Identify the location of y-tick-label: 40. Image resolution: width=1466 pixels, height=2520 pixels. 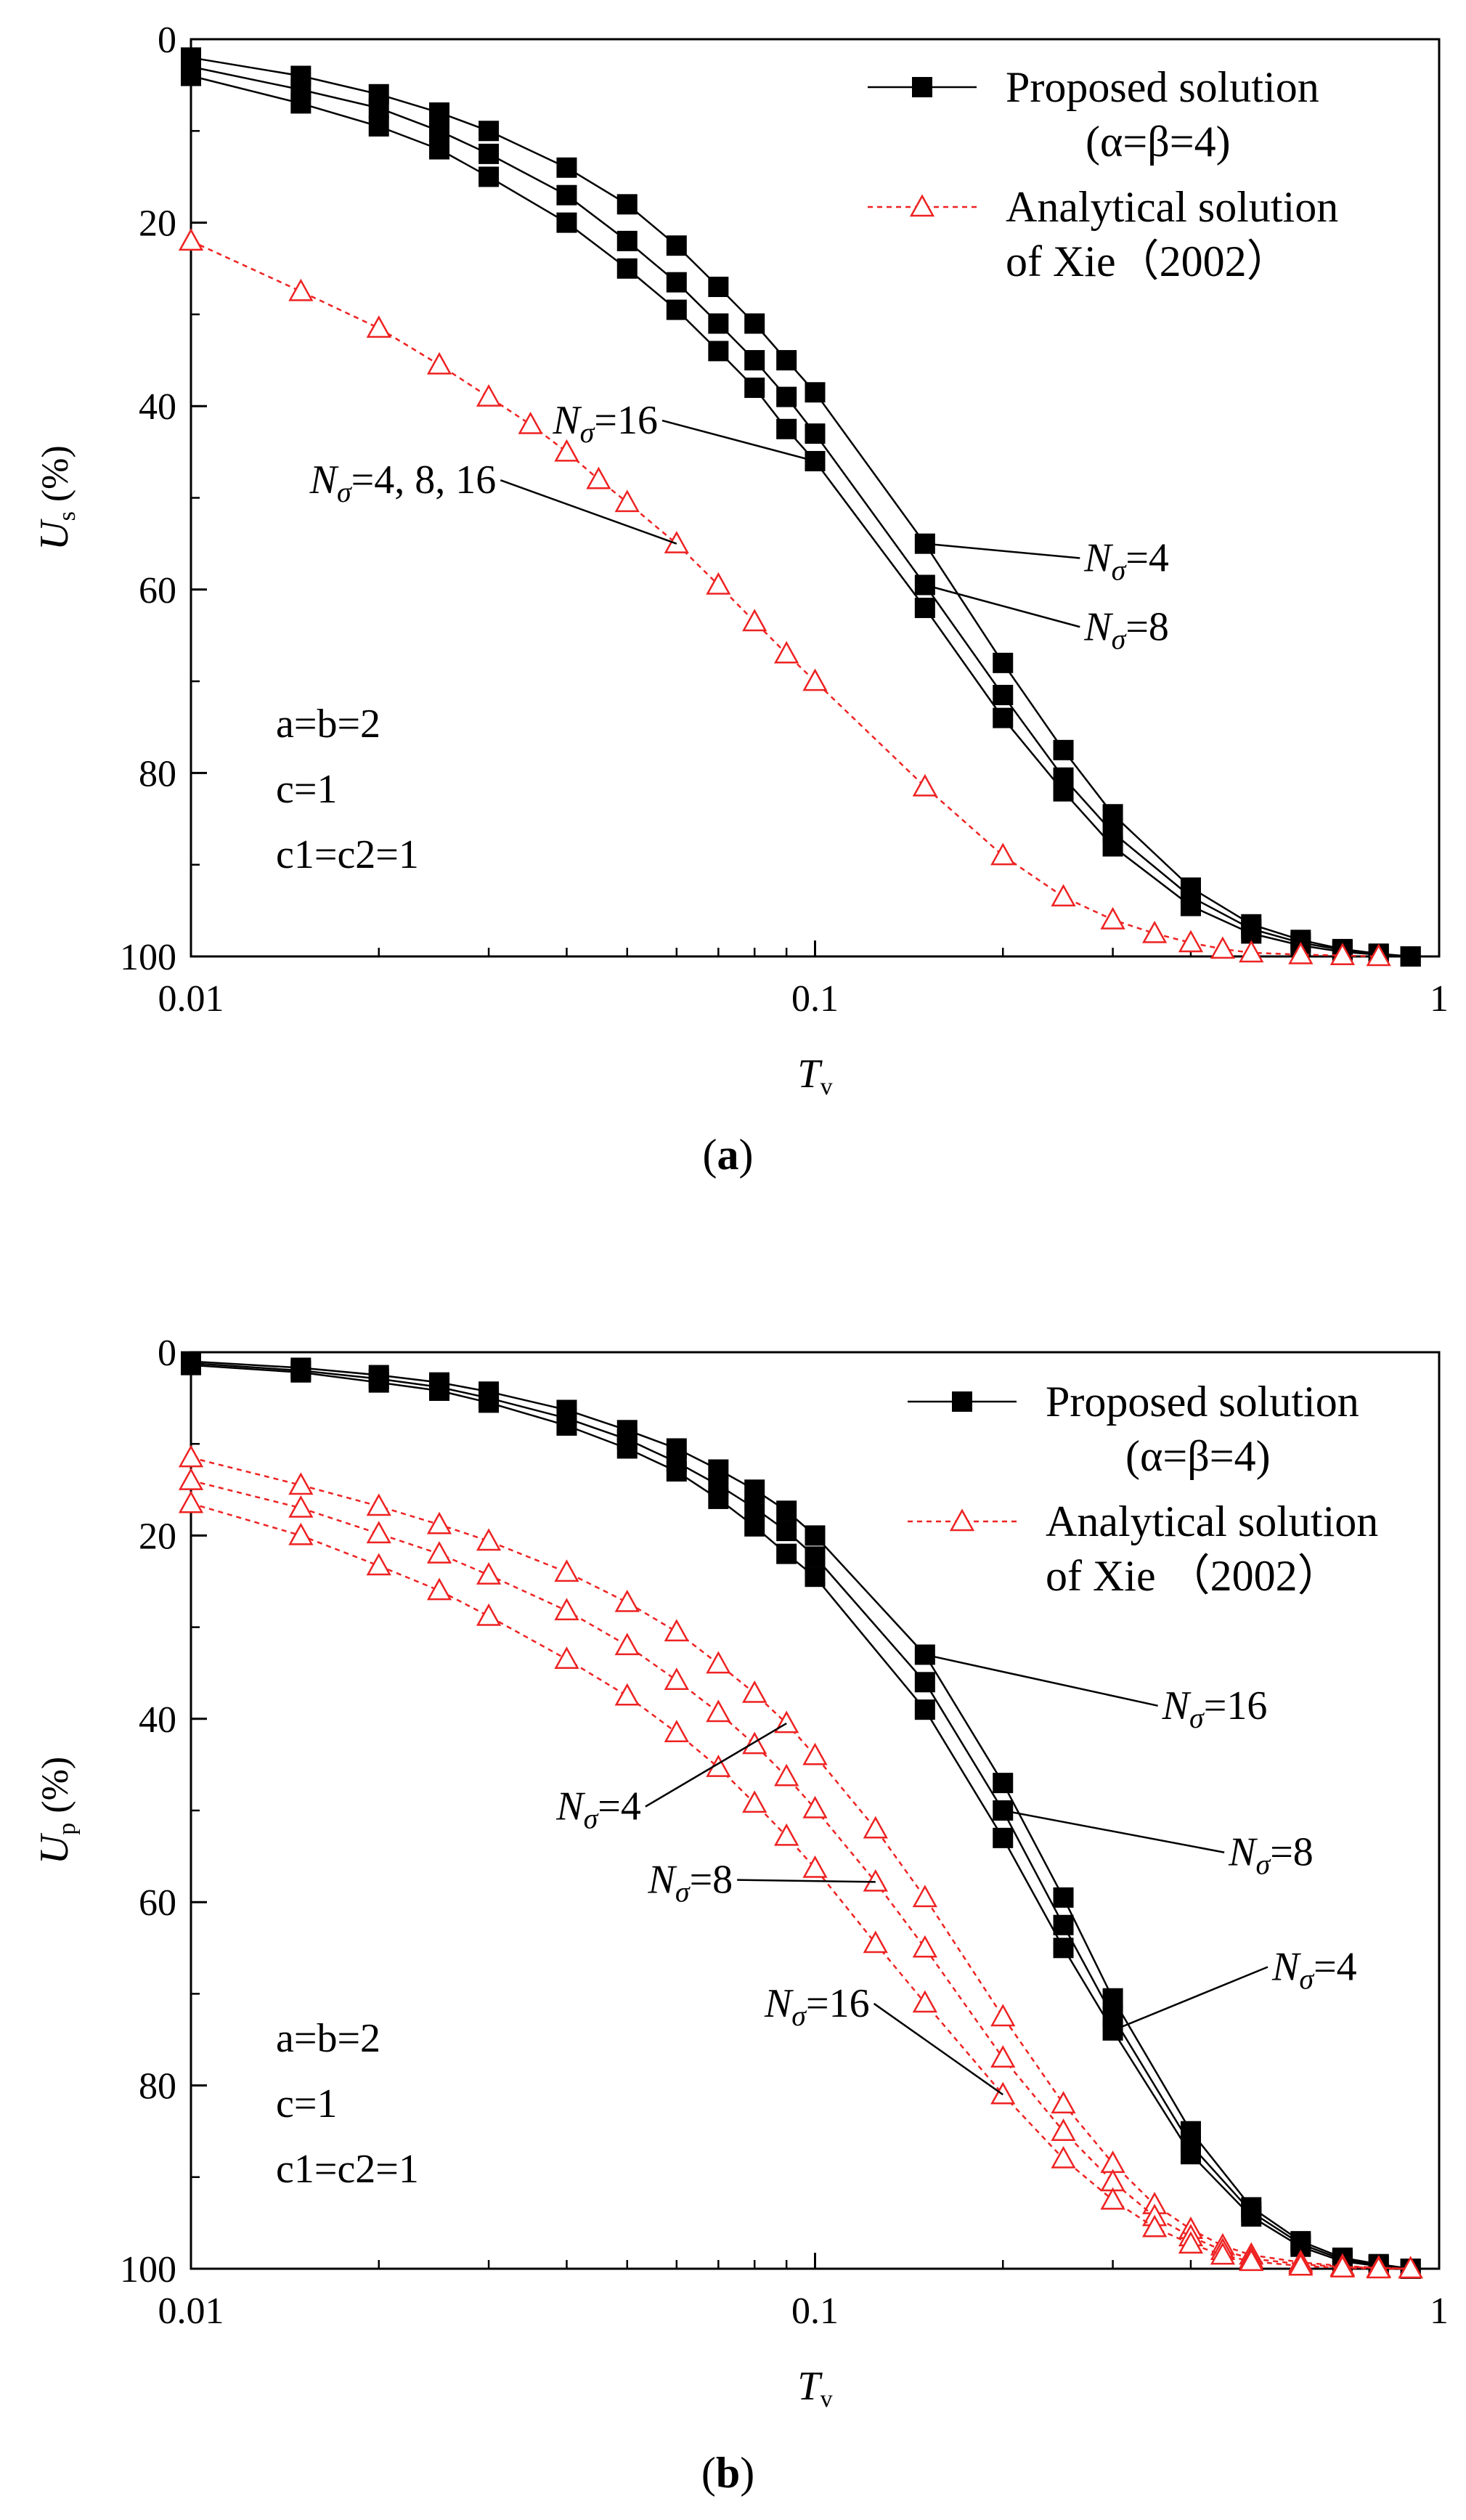
(157, 1720).